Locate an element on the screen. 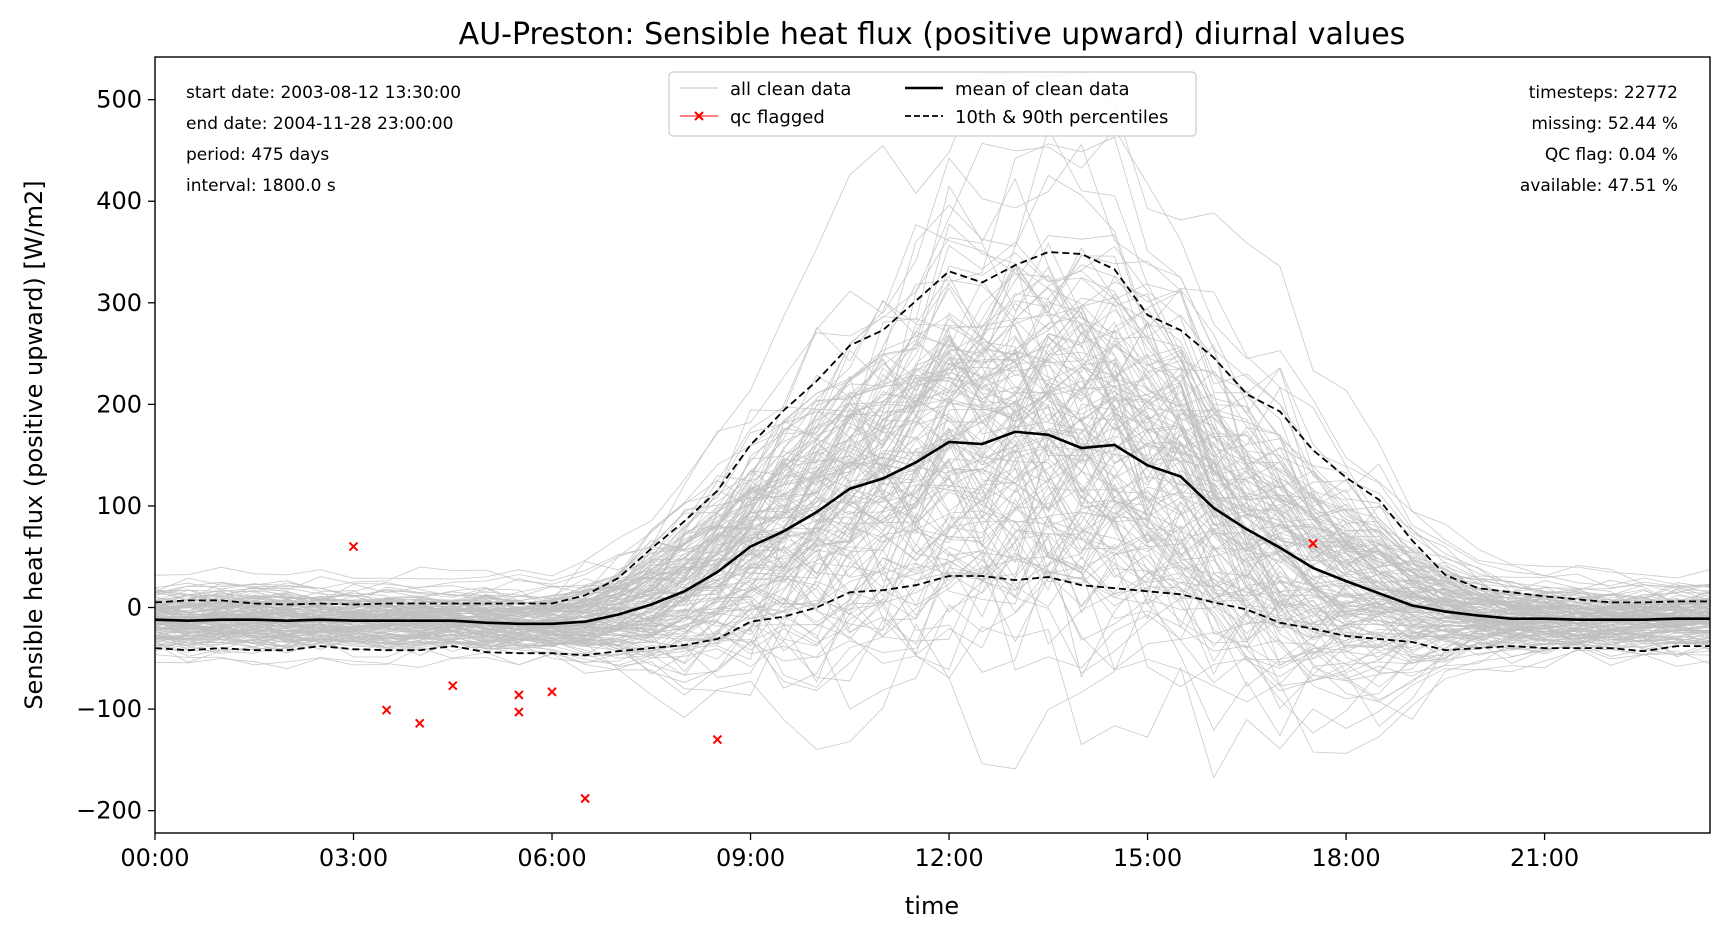  info-timesteps: timesteps: 22772 is located at coordinates (1603, 93).